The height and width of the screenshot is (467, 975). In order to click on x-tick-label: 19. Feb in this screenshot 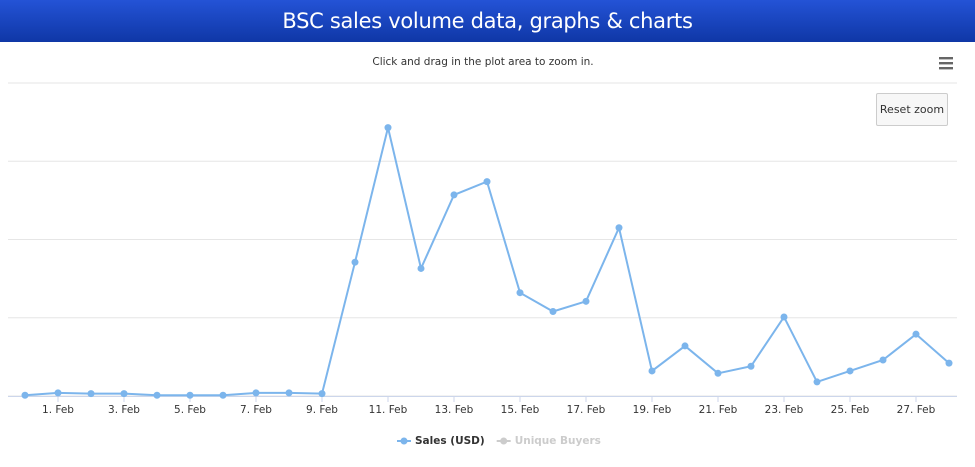, I will do `click(652, 410)`.